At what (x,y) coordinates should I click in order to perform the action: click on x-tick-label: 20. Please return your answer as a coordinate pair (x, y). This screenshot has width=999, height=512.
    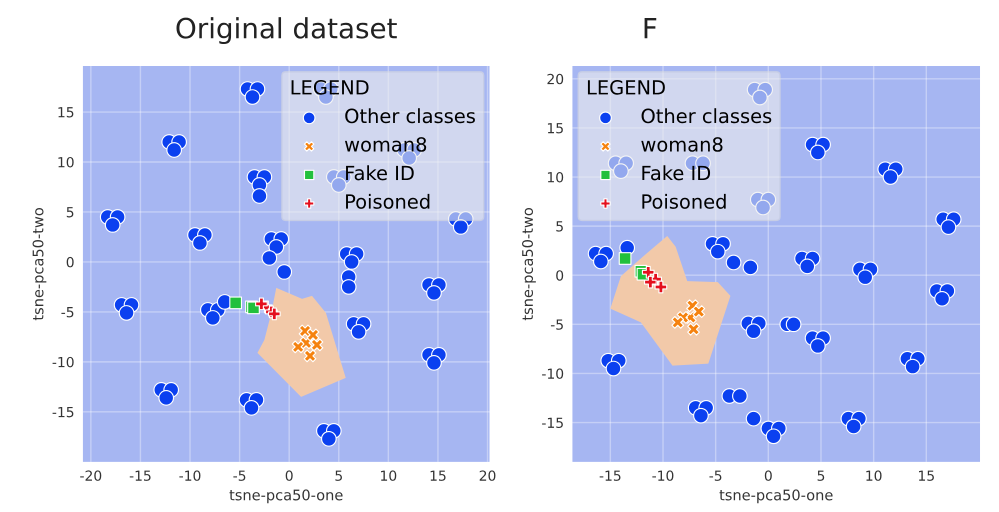
    Looking at the image, I should click on (488, 475).